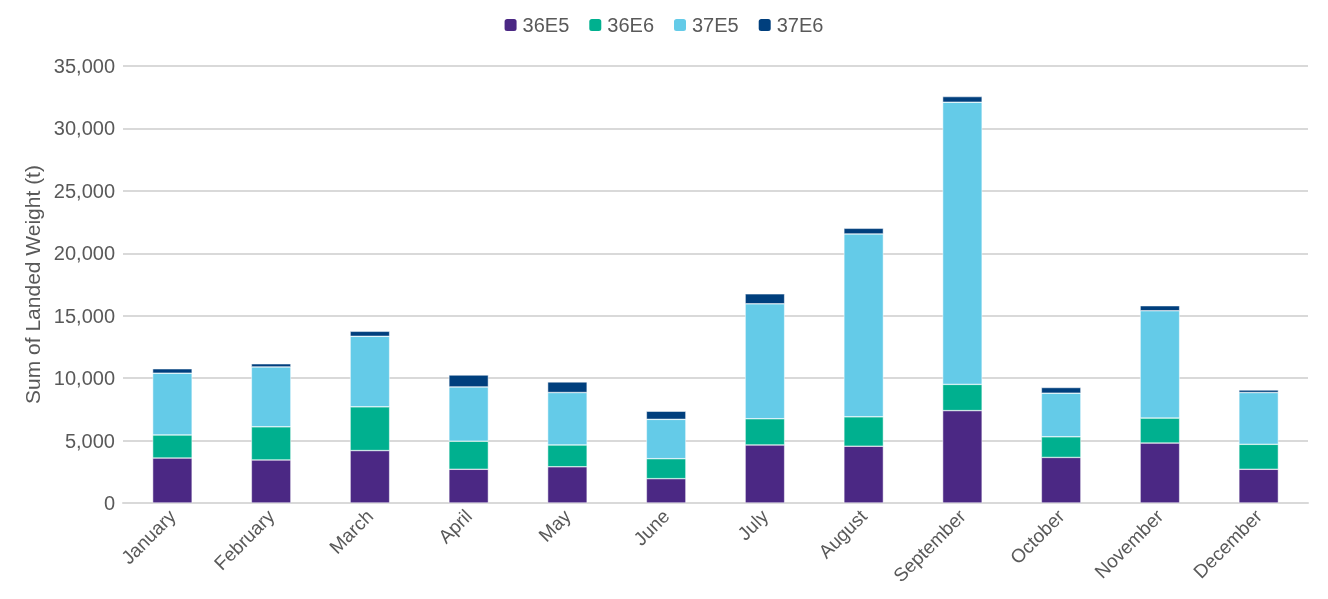 The width and height of the screenshot is (1328, 599). What do you see at coordinates (546, 25) in the screenshot?
I see `legend-label: 36E5` at bounding box center [546, 25].